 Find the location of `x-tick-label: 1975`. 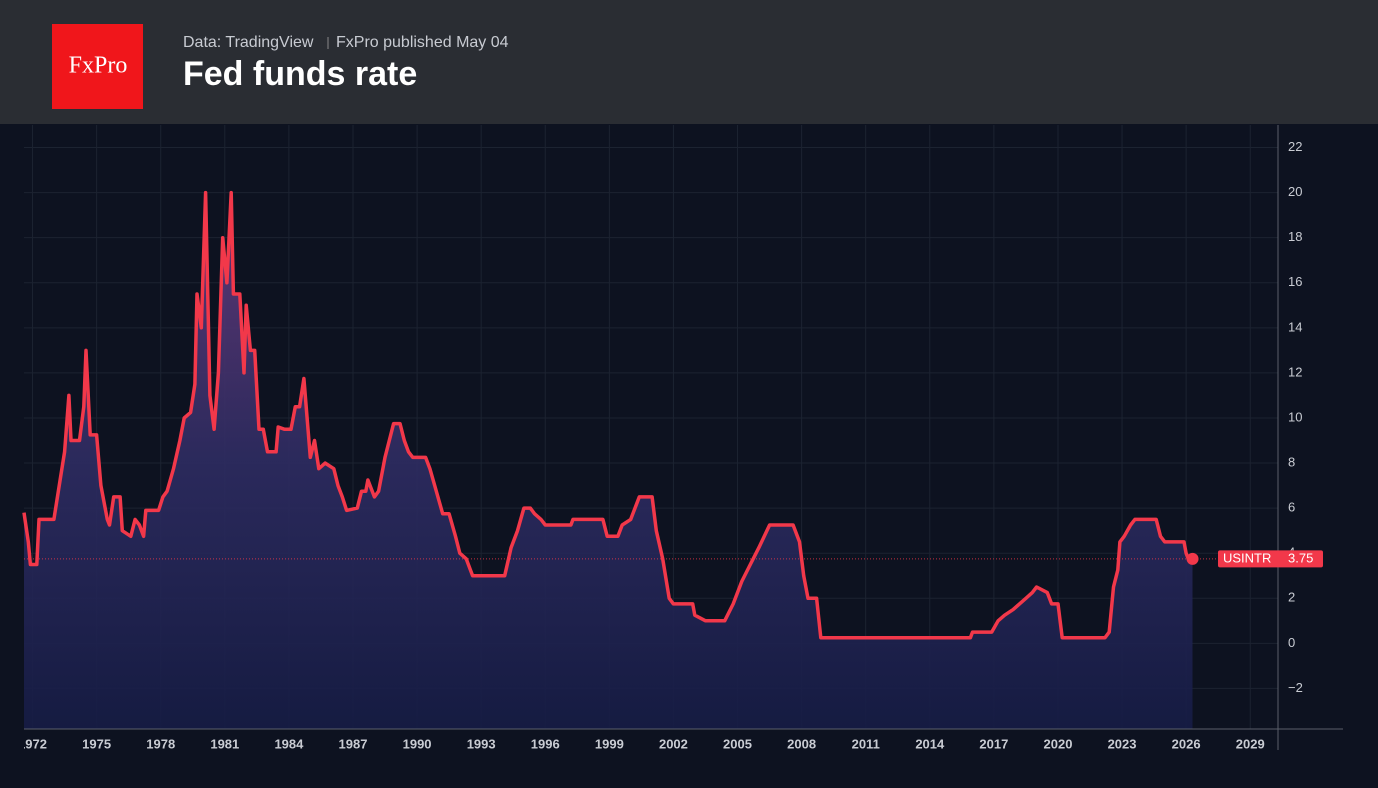

x-tick-label: 1975 is located at coordinates (96, 743).